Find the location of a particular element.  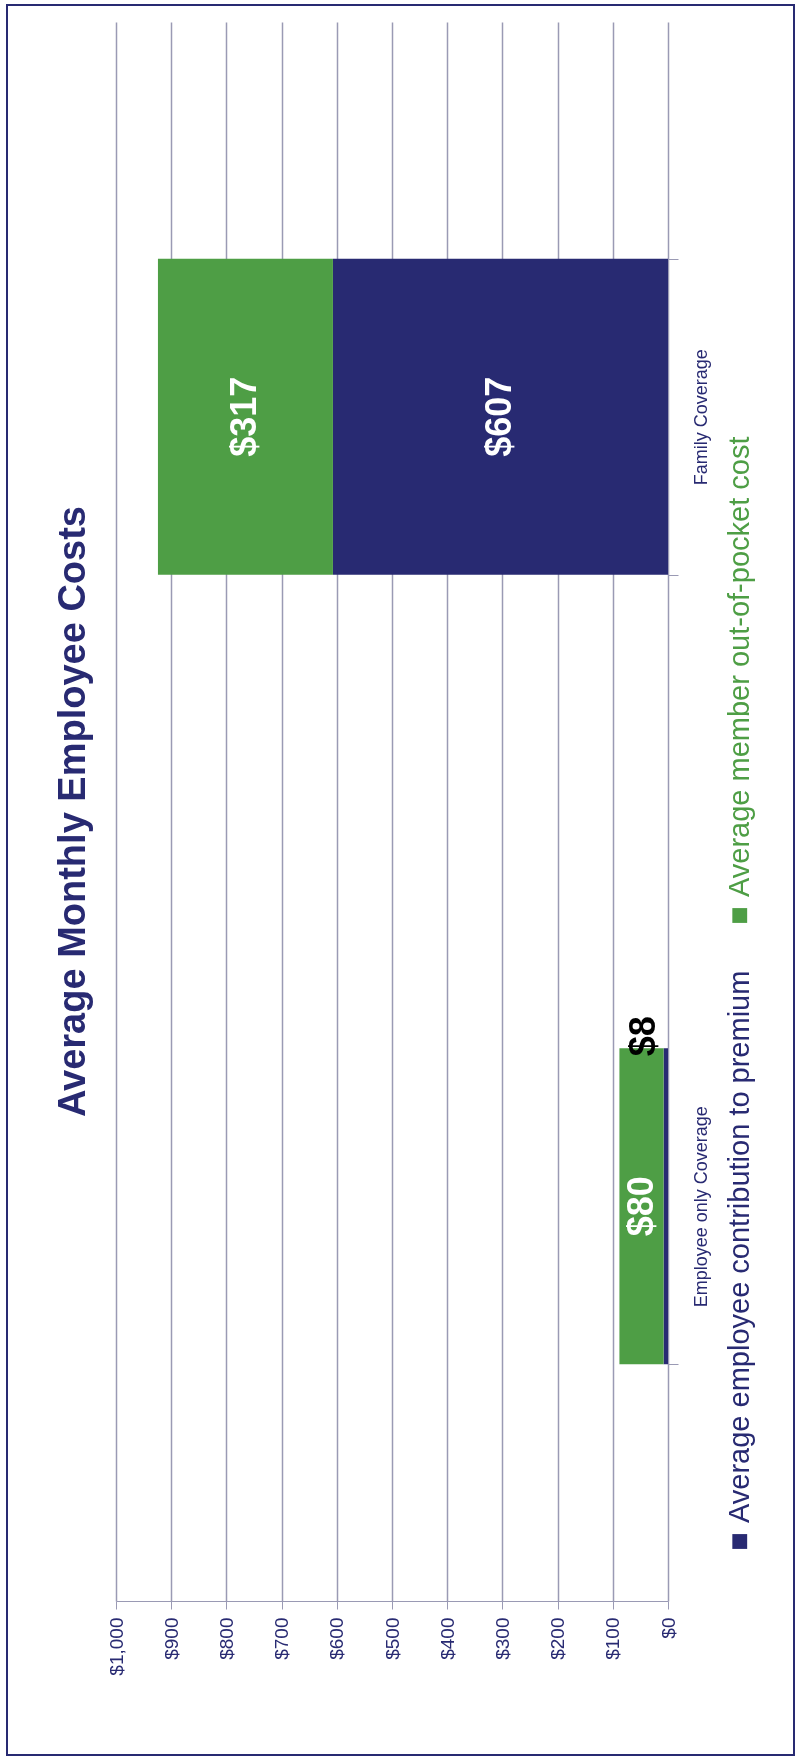

data-label: $8 is located at coordinates (642, 1036).